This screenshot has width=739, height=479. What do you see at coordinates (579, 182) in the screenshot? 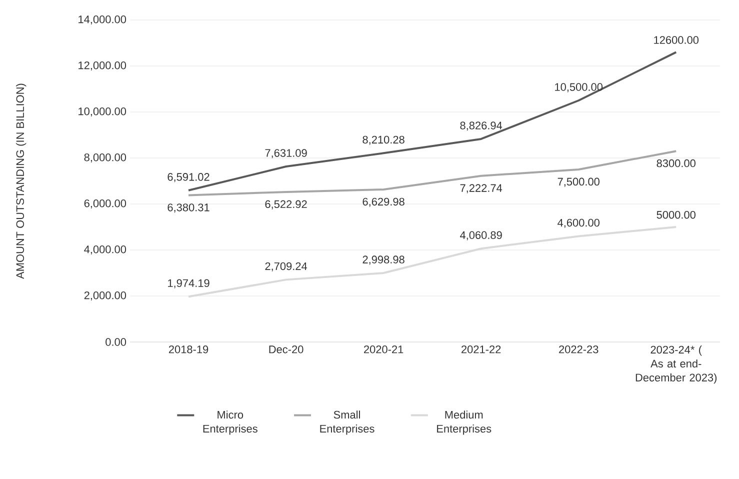
I see `data-label: 7,500.00` at bounding box center [579, 182].